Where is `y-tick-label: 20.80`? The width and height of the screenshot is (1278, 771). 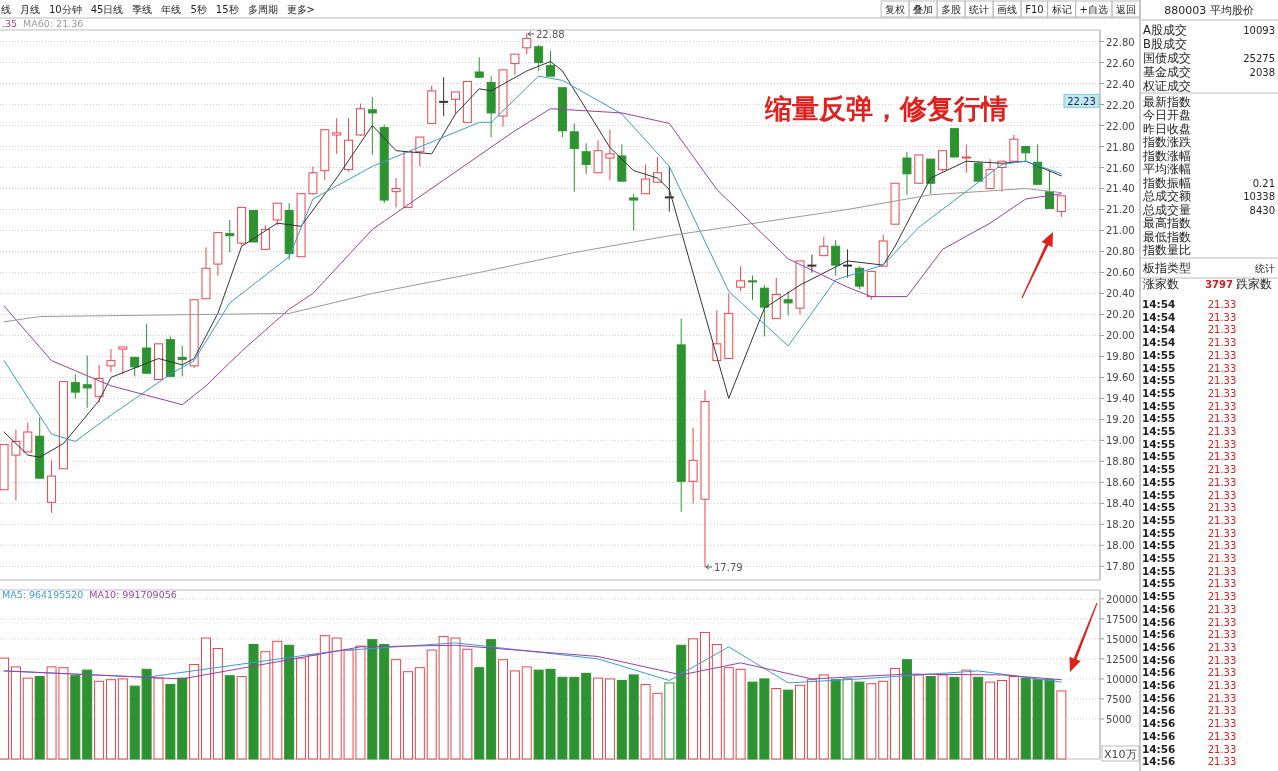
y-tick-label: 20.80 is located at coordinates (1120, 252).